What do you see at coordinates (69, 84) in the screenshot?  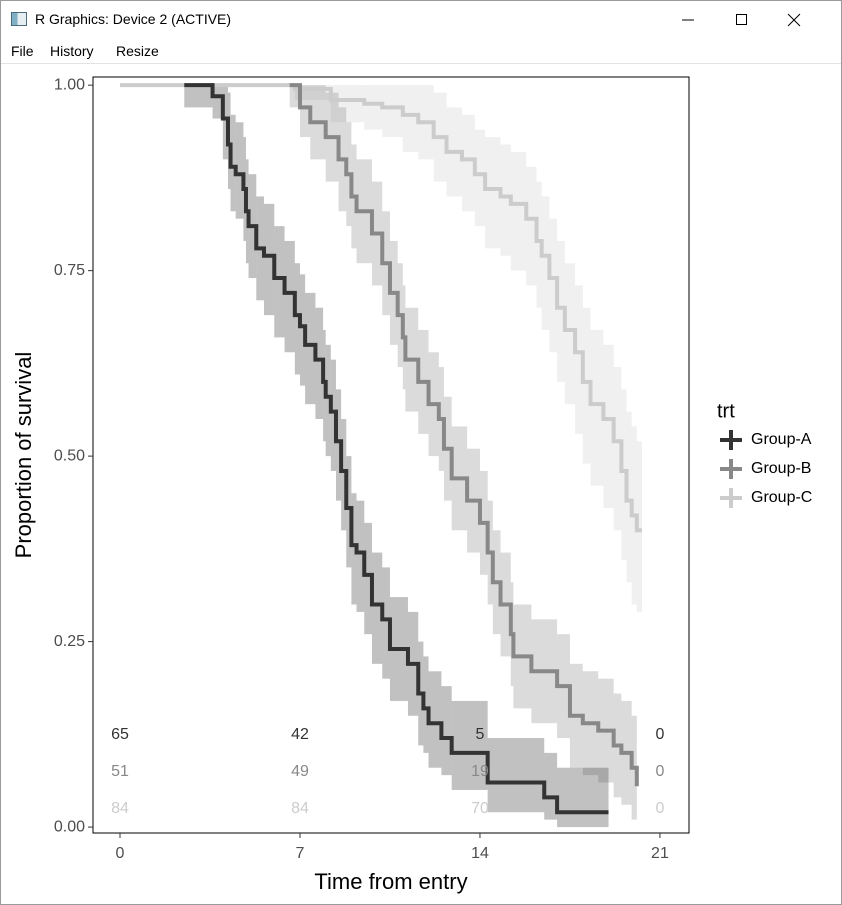 I see `y-tick-label: 1.00` at bounding box center [69, 84].